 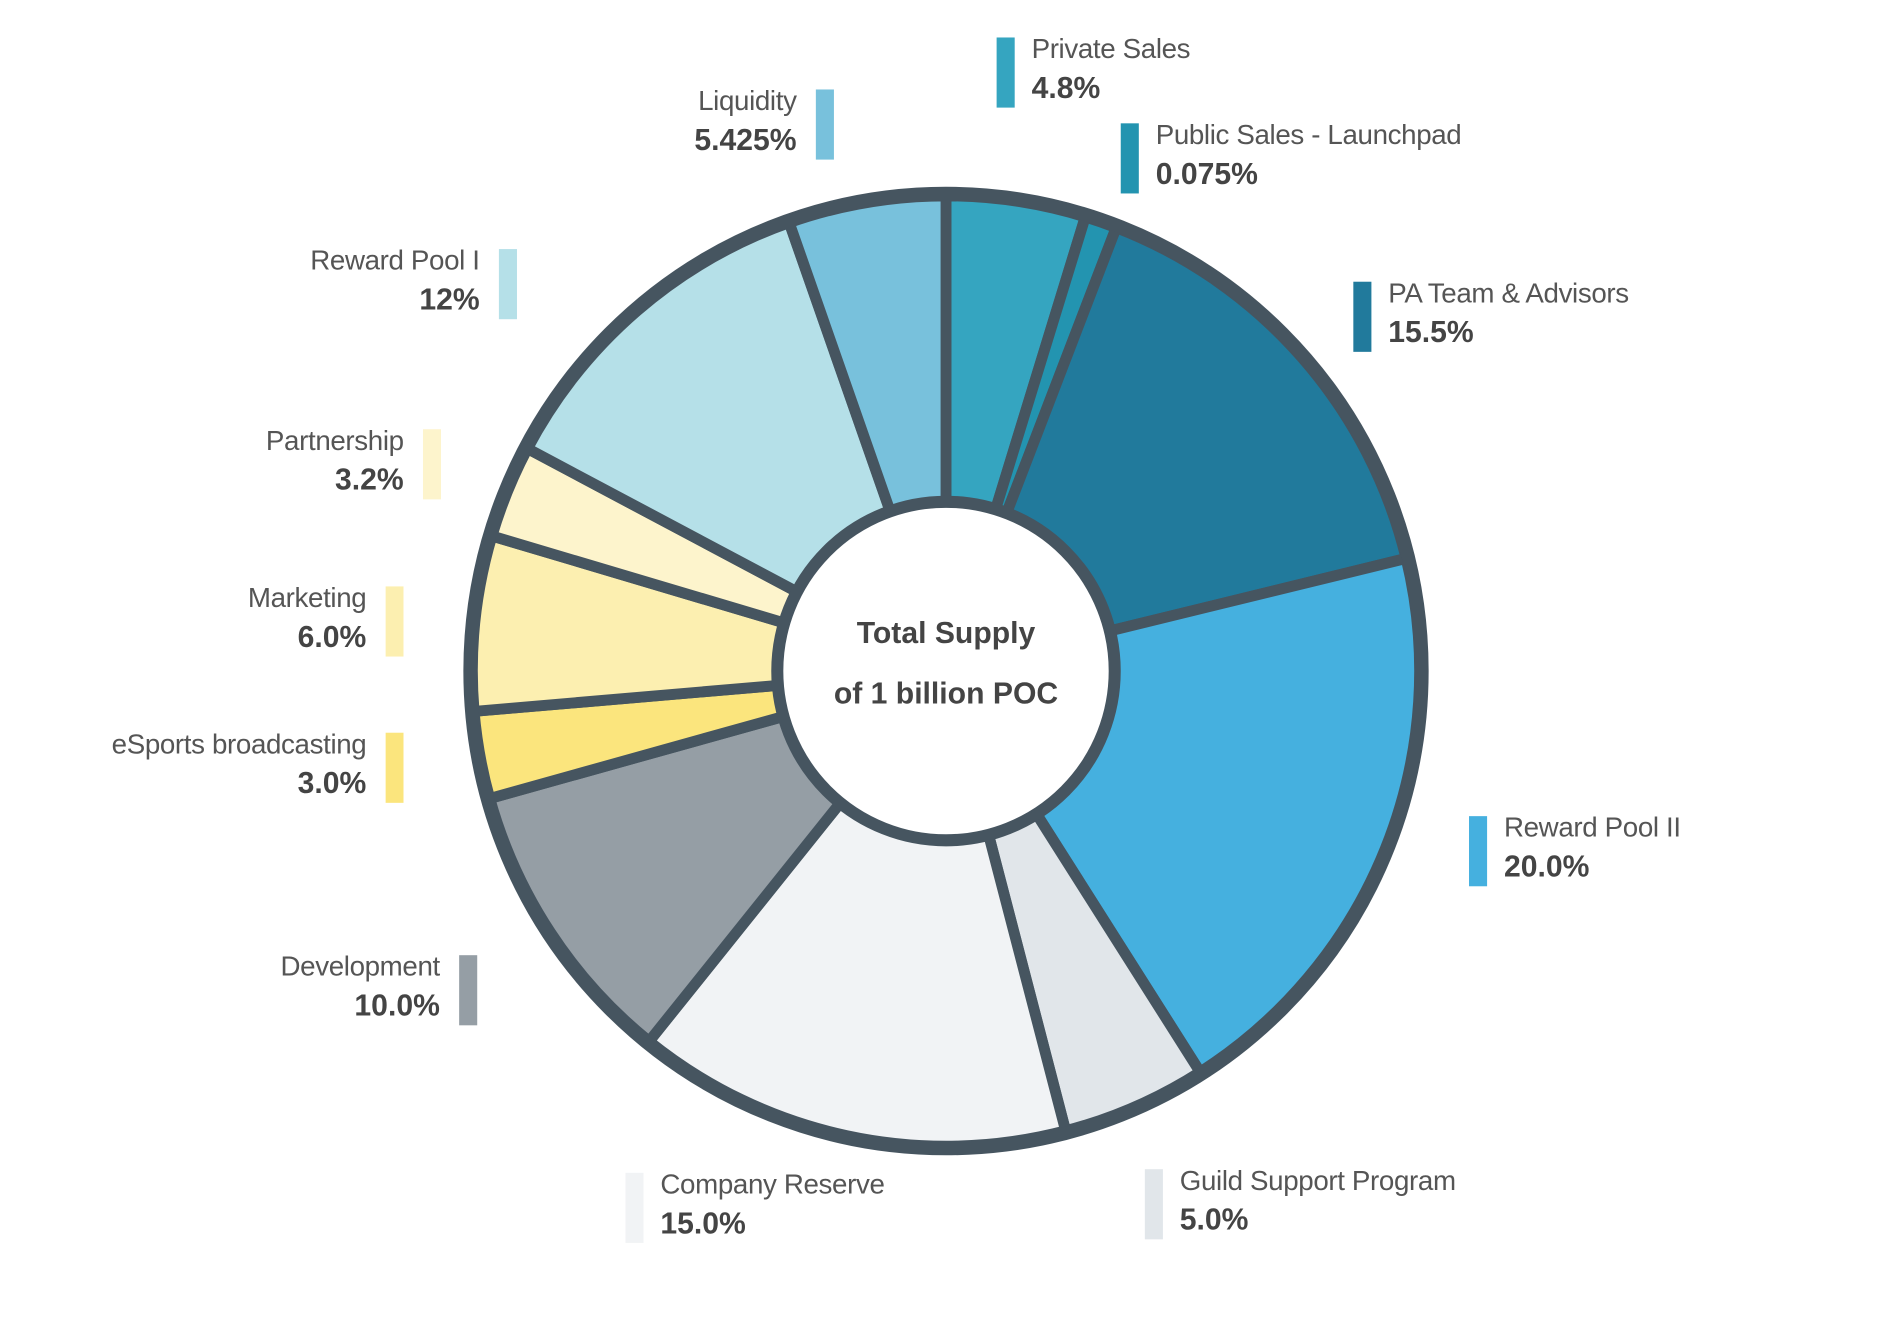 I want to click on center-title-line2: of 1 billion POC, so click(x=946, y=694).